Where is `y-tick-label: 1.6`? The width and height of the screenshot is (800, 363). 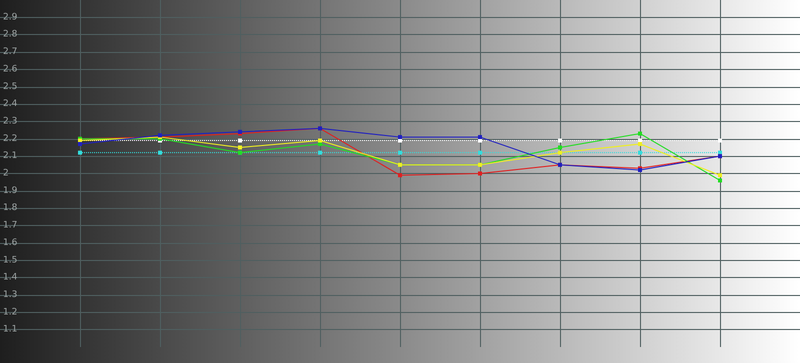 y-tick-label: 1.6 is located at coordinates (10, 243).